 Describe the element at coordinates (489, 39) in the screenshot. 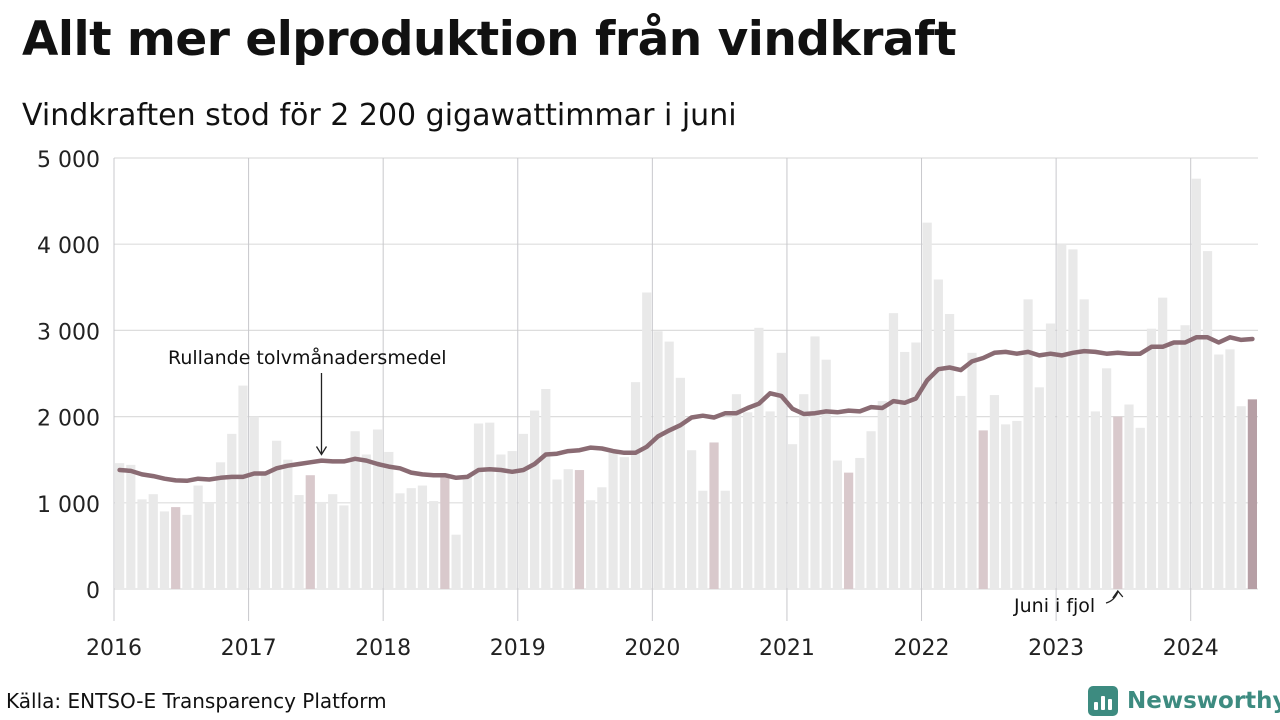

I see `chart-title: Allt mer elproduktion från vindkraft` at that location.